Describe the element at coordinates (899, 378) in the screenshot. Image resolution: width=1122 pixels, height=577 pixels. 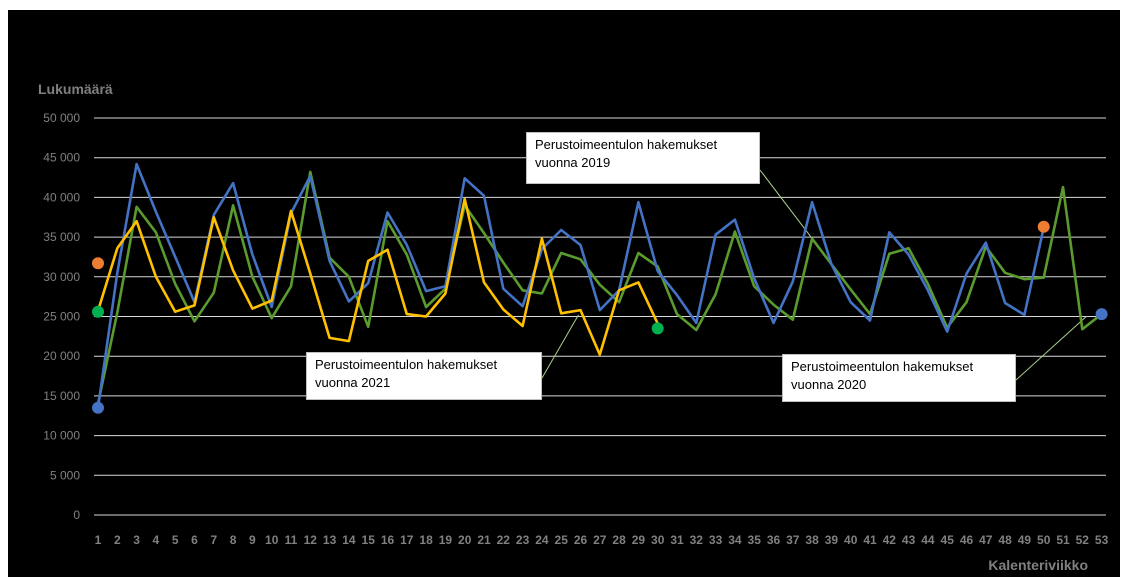
I see `annotation-2020: Perustoimeentulon hakemukset vuonna 2020` at that location.